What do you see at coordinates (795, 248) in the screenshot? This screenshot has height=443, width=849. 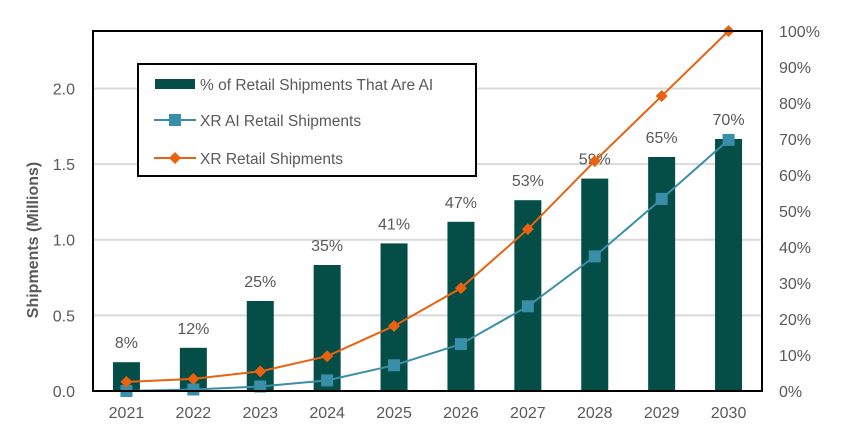 I see `y2-tick-label: 40%` at bounding box center [795, 248].